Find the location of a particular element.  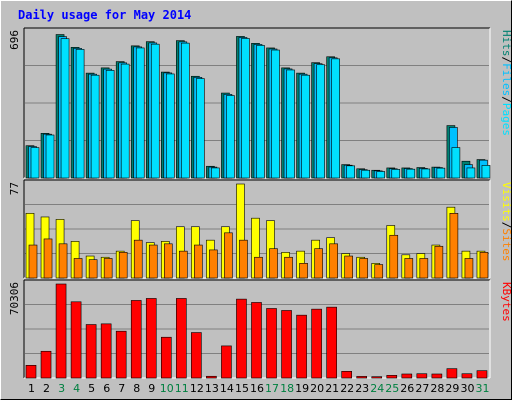

x-tick-label-day-13: 13 is located at coordinates (212, 388).